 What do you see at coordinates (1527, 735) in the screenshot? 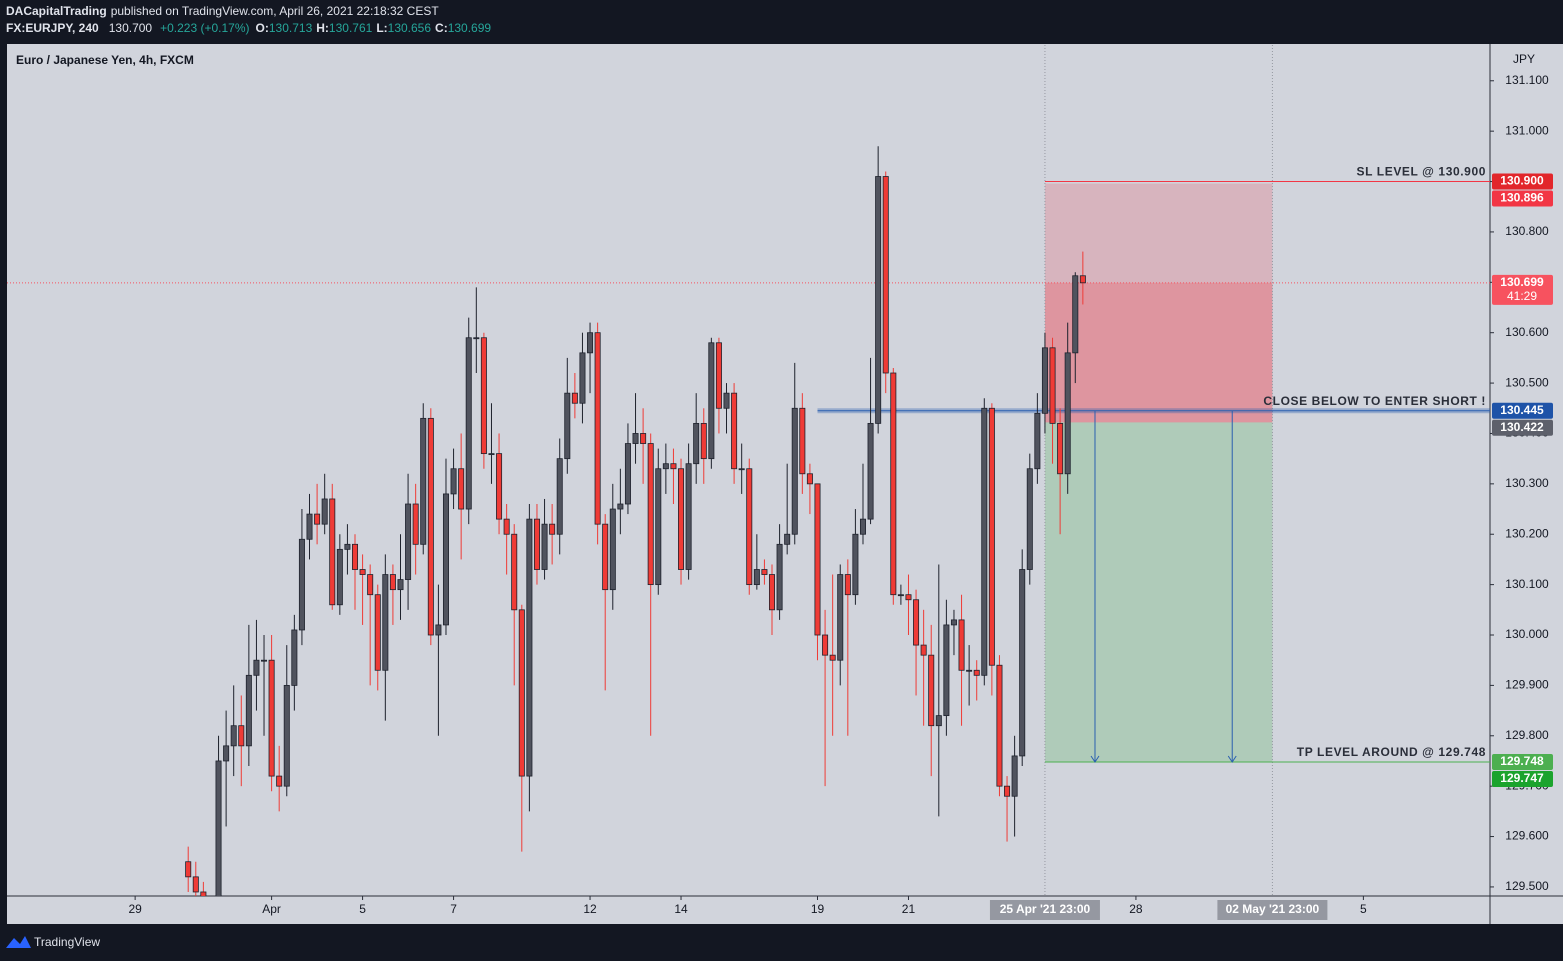
I see `y-tick-label: 129.800` at bounding box center [1527, 735].